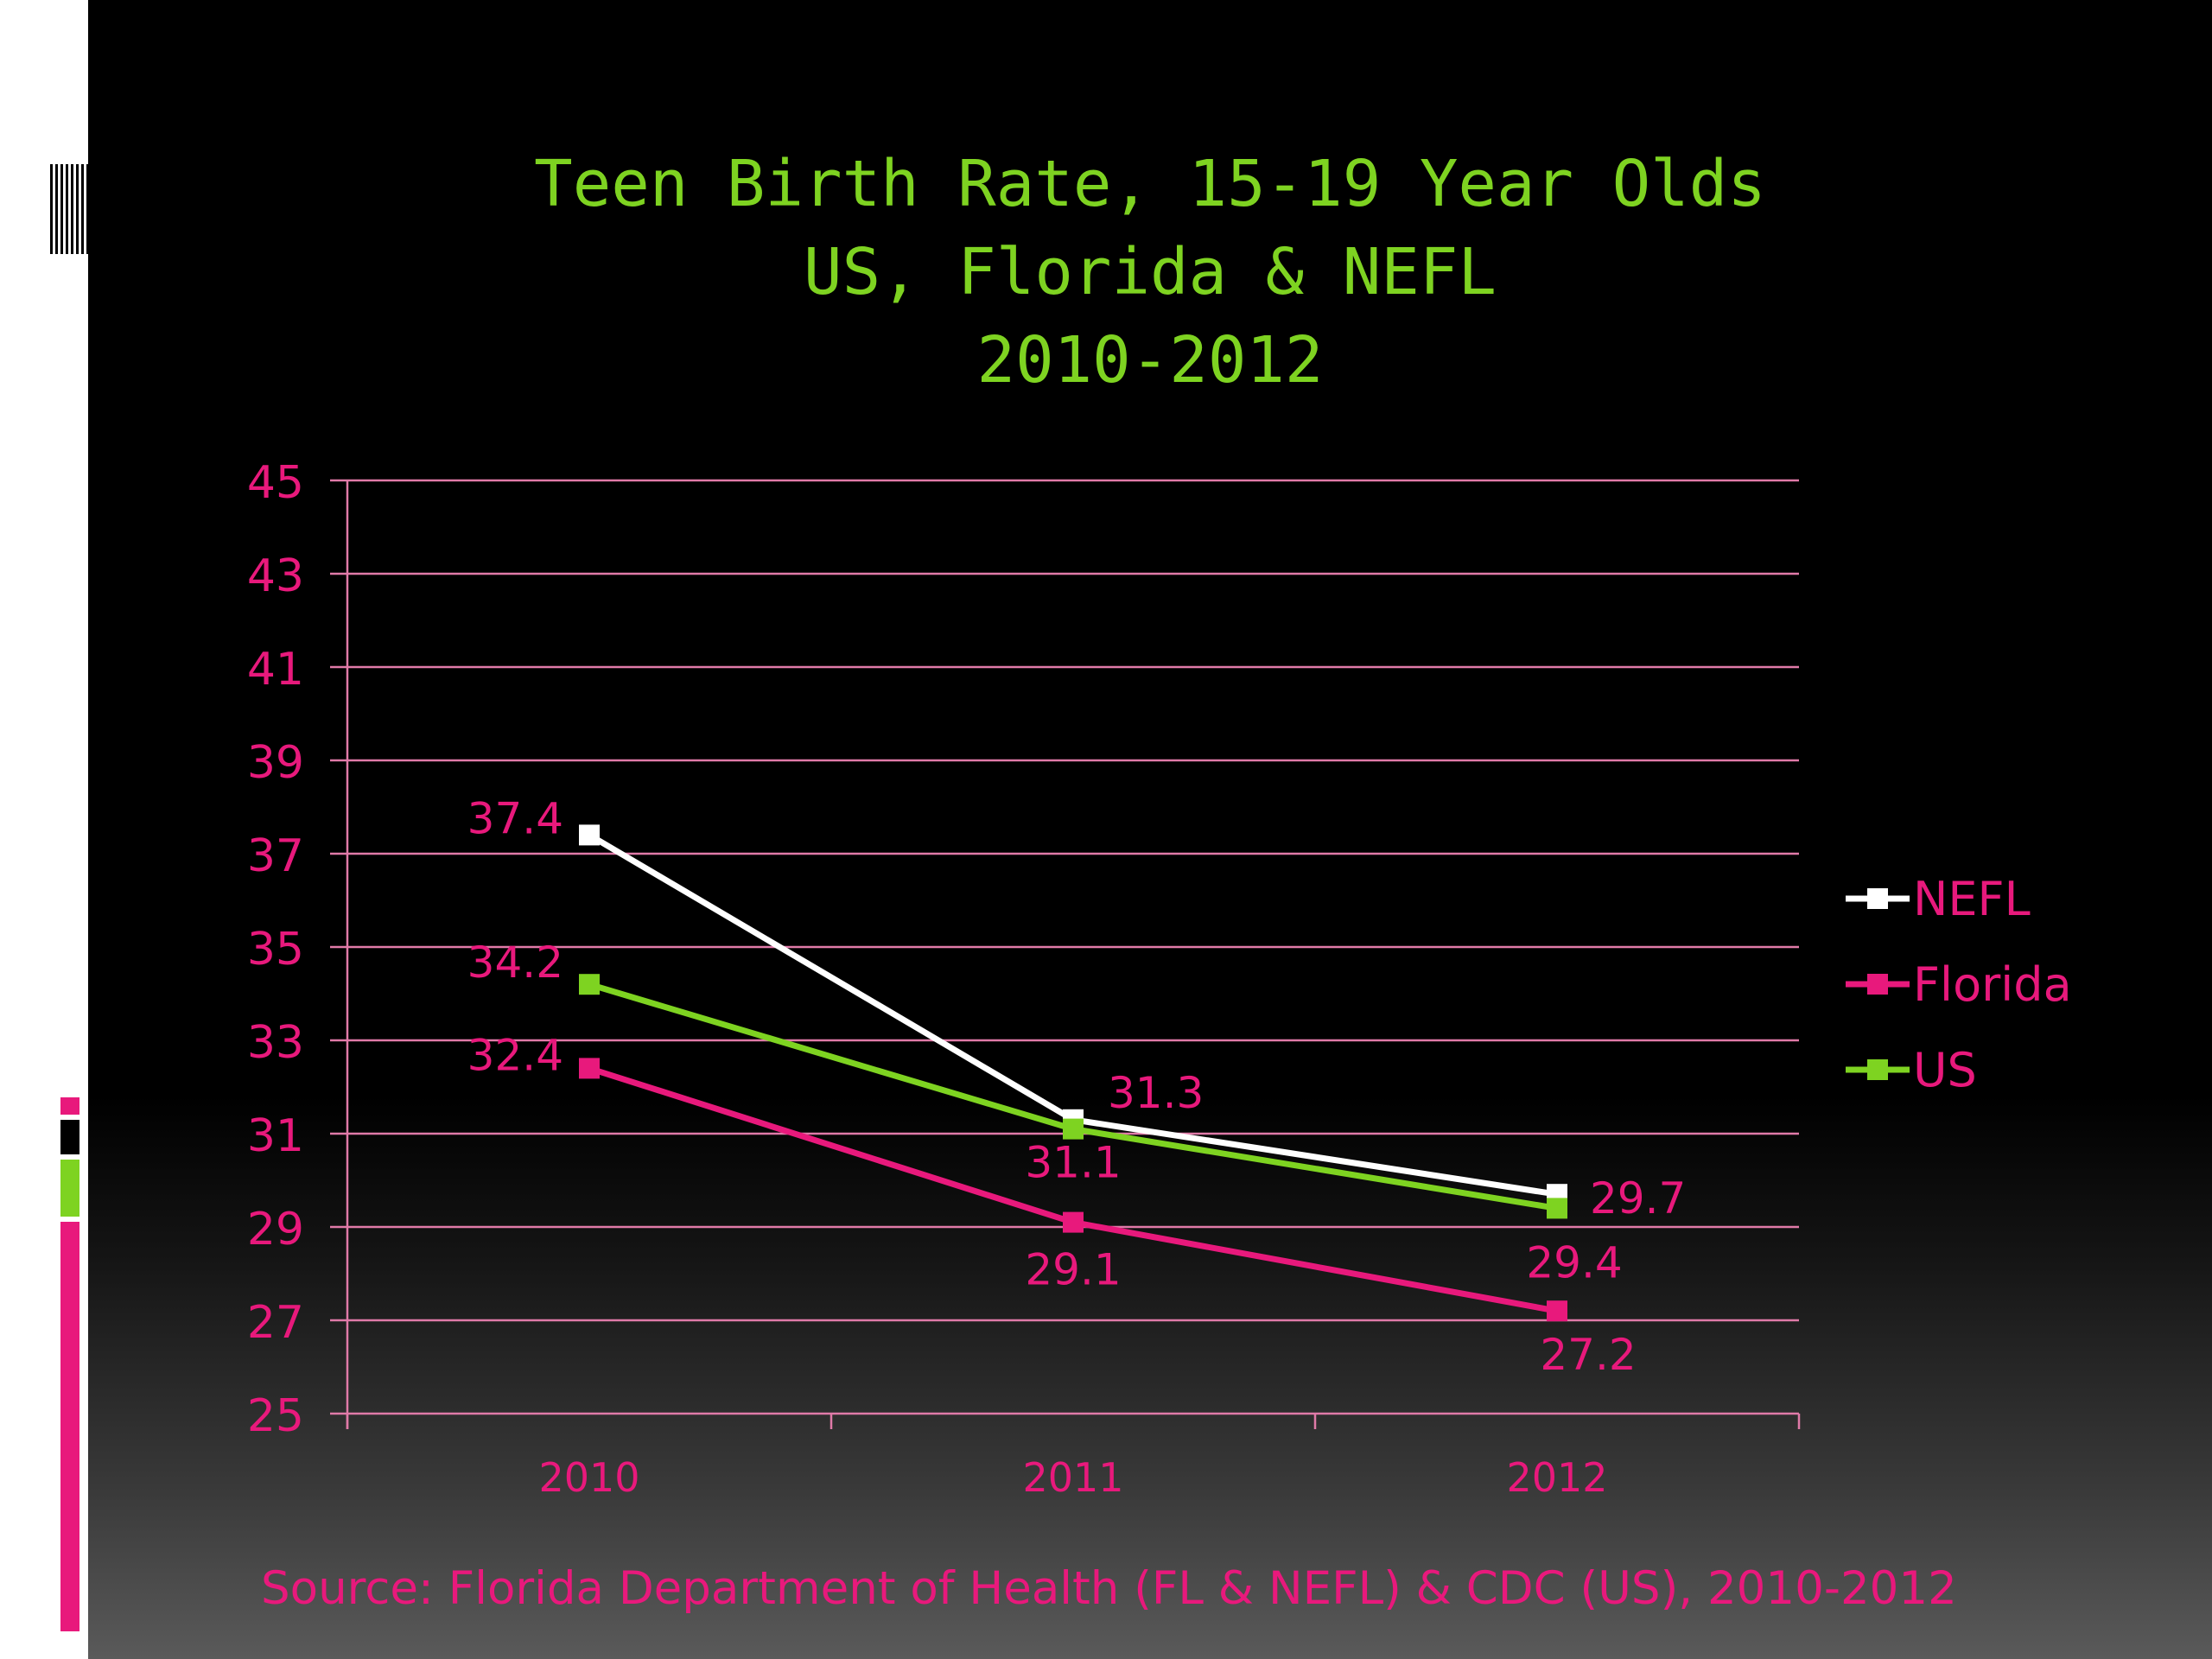 The image size is (2212, 1659). What do you see at coordinates (1156, 1093) in the screenshot?
I see `data-label: 31.3` at bounding box center [1156, 1093].